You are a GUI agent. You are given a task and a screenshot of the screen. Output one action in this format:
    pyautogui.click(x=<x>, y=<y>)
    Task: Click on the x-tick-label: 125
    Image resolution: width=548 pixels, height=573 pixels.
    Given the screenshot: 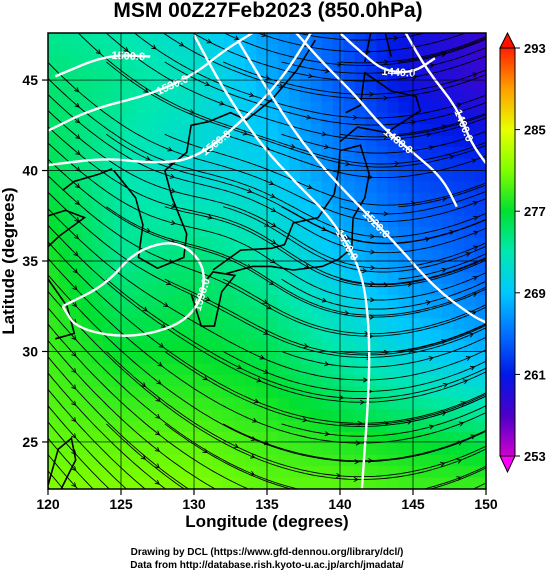 What is the action you would take?
    pyautogui.click(x=121, y=504)
    